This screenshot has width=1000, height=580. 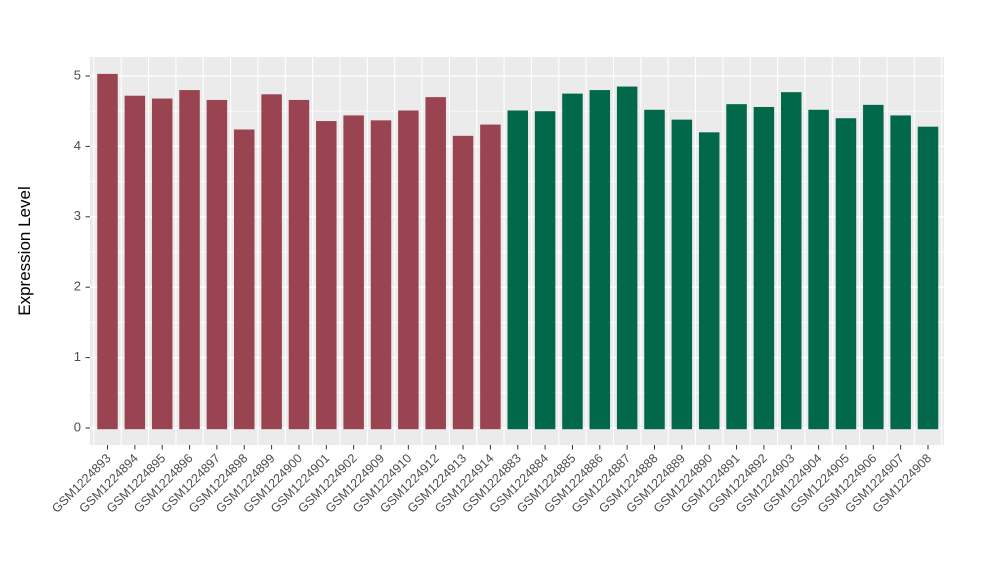 I want to click on bar-GSM1224893, so click(x=107, y=251).